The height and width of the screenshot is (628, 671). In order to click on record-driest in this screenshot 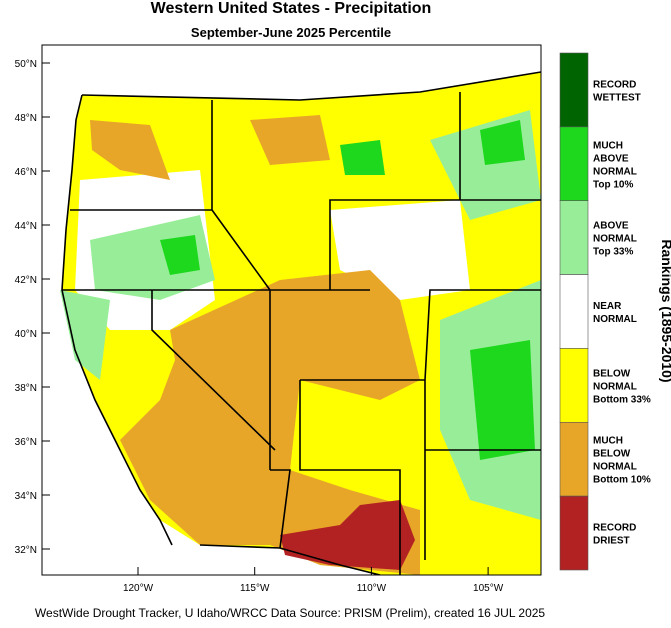, I will do `click(347, 535)`.